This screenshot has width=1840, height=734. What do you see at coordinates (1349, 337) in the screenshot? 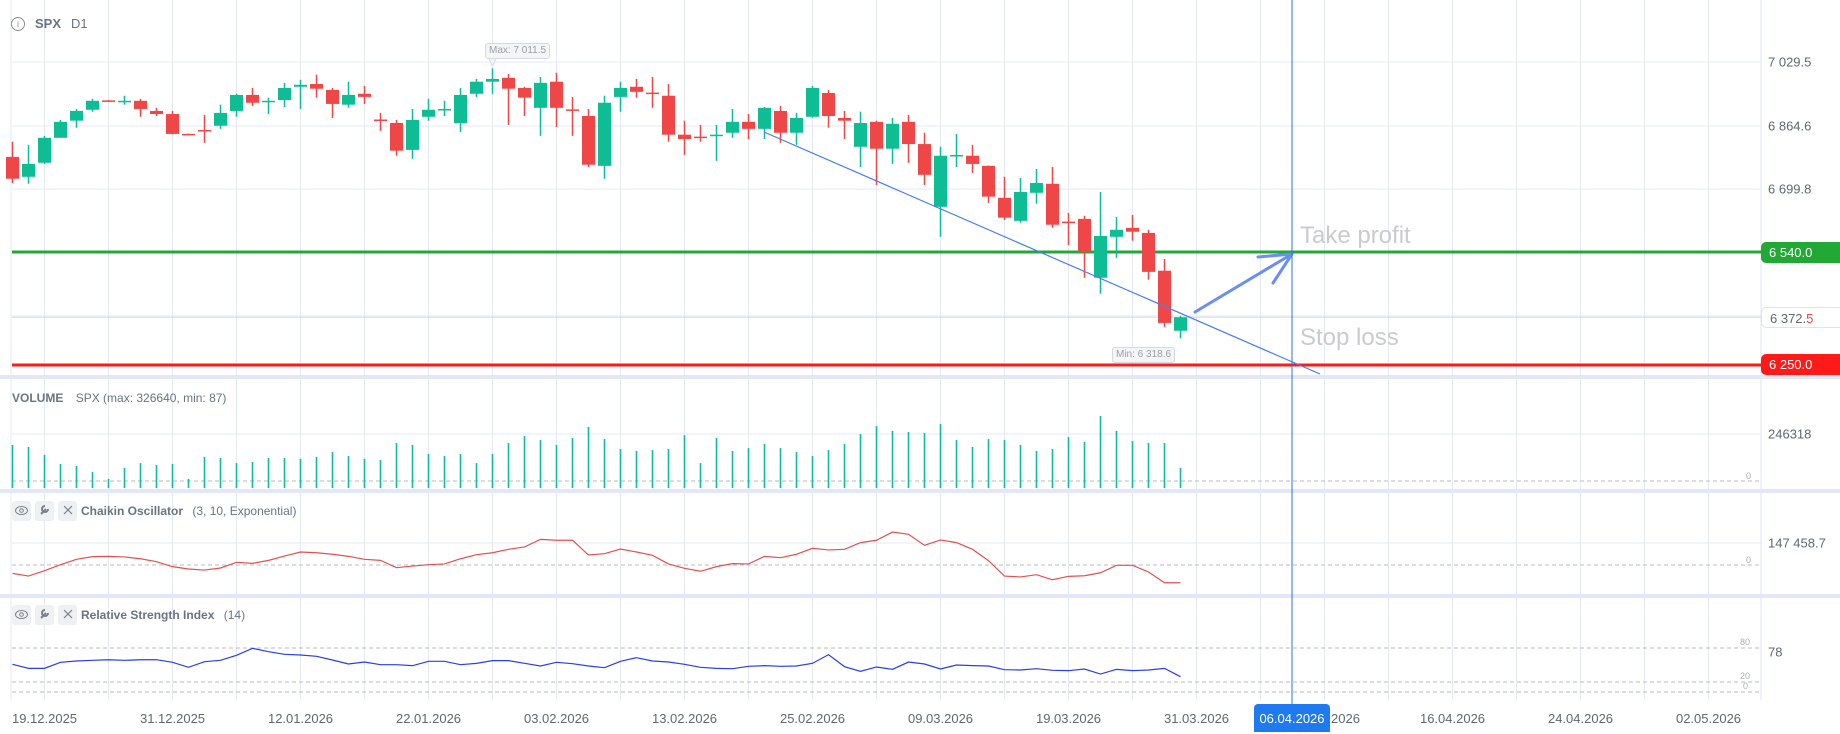
I see `stop-loss-text: Stop loss` at bounding box center [1349, 337].